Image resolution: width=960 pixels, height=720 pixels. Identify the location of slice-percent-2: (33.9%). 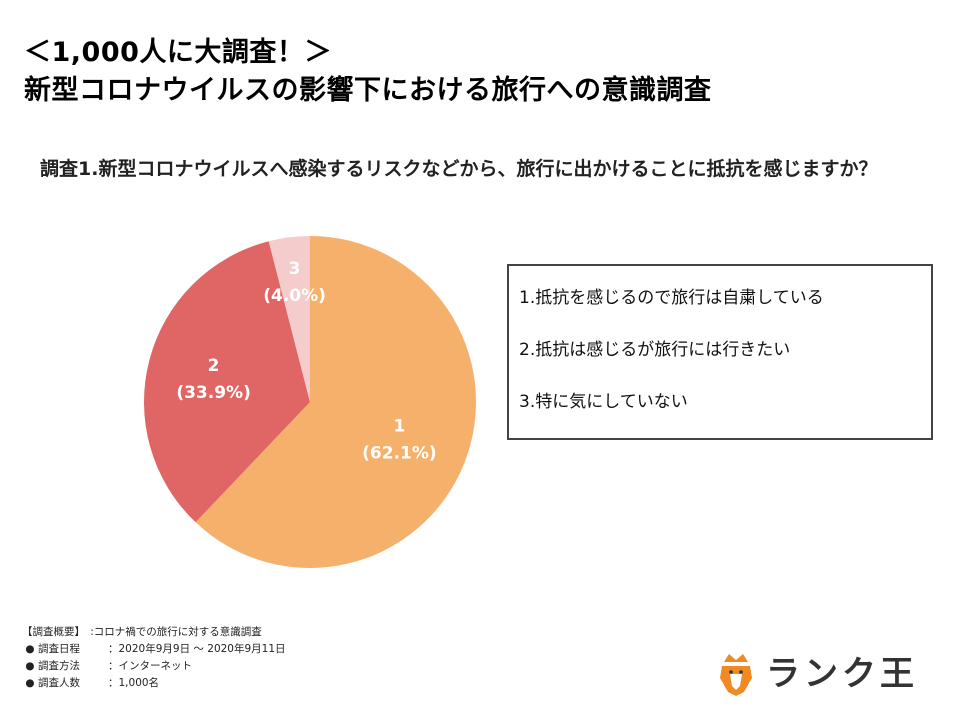
(213, 393).